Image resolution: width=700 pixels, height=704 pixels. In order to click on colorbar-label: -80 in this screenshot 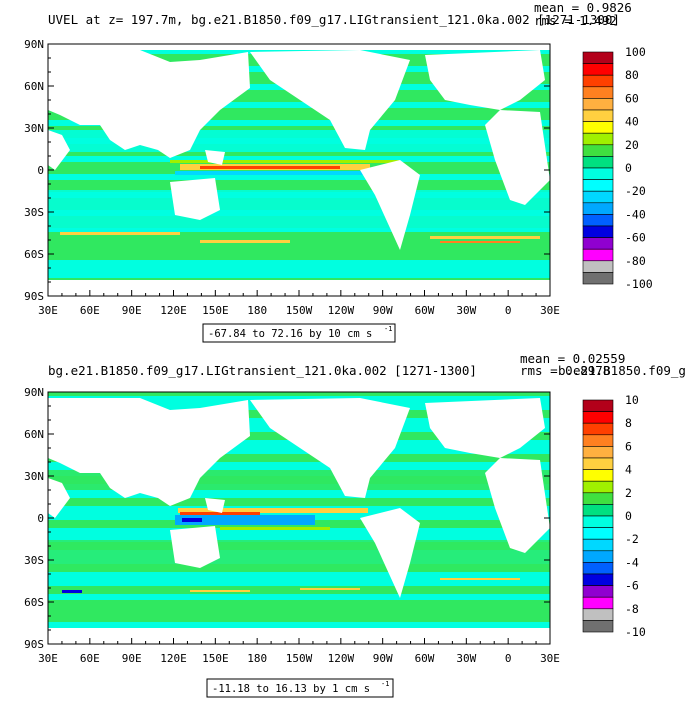, I will do `click(635, 261)`.